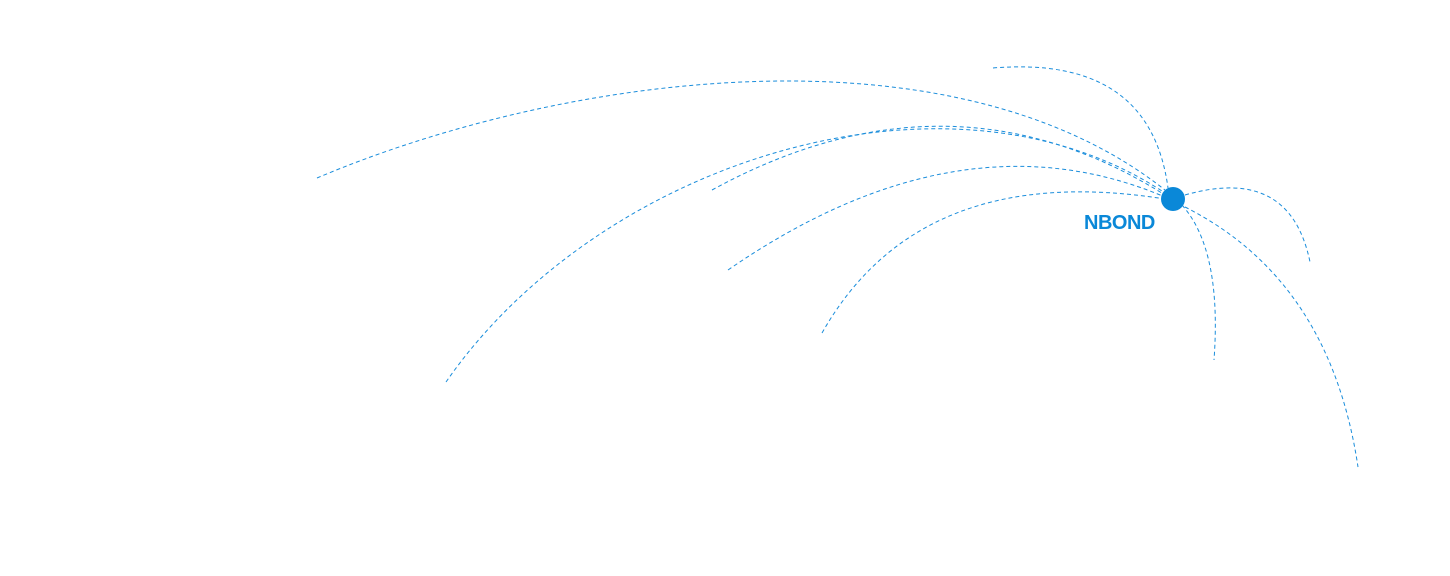 Image resolution: width=1450 pixels, height=576 pixels. What do you see at coordinates (1119, 223) in the screenshot?
I see `hub-label: NBOND` at bounding box center [1119, 223].